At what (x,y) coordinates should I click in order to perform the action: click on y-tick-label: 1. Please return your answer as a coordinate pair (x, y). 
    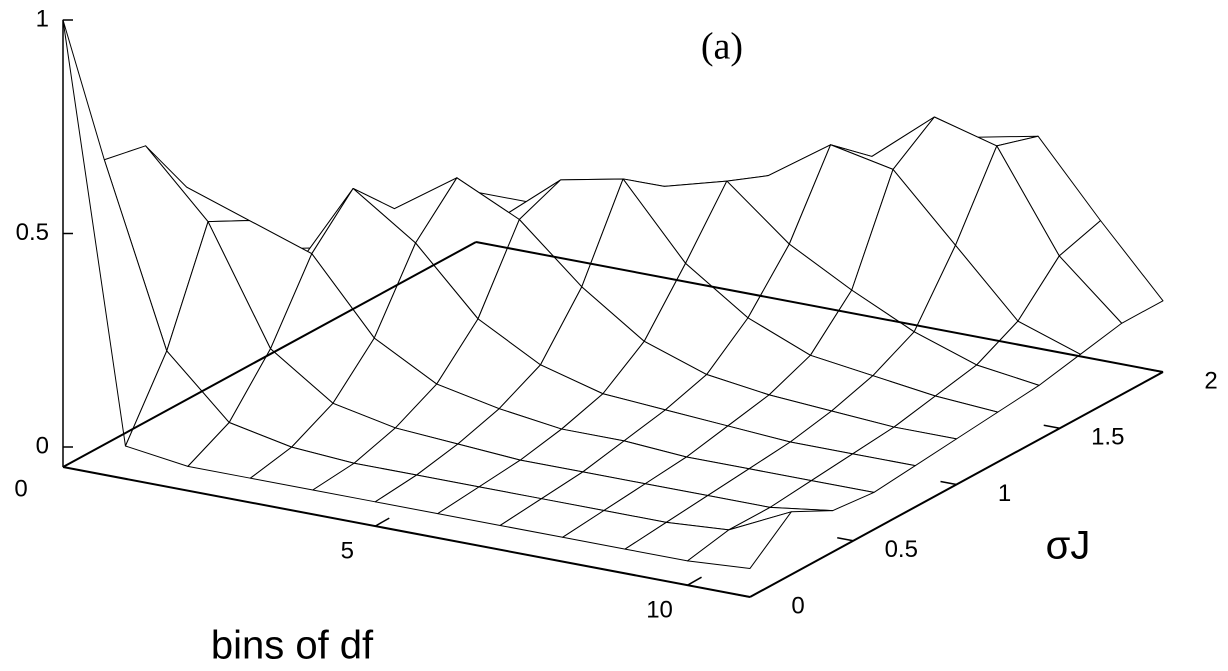
    Looking at the image, I should click on (1004, 493).